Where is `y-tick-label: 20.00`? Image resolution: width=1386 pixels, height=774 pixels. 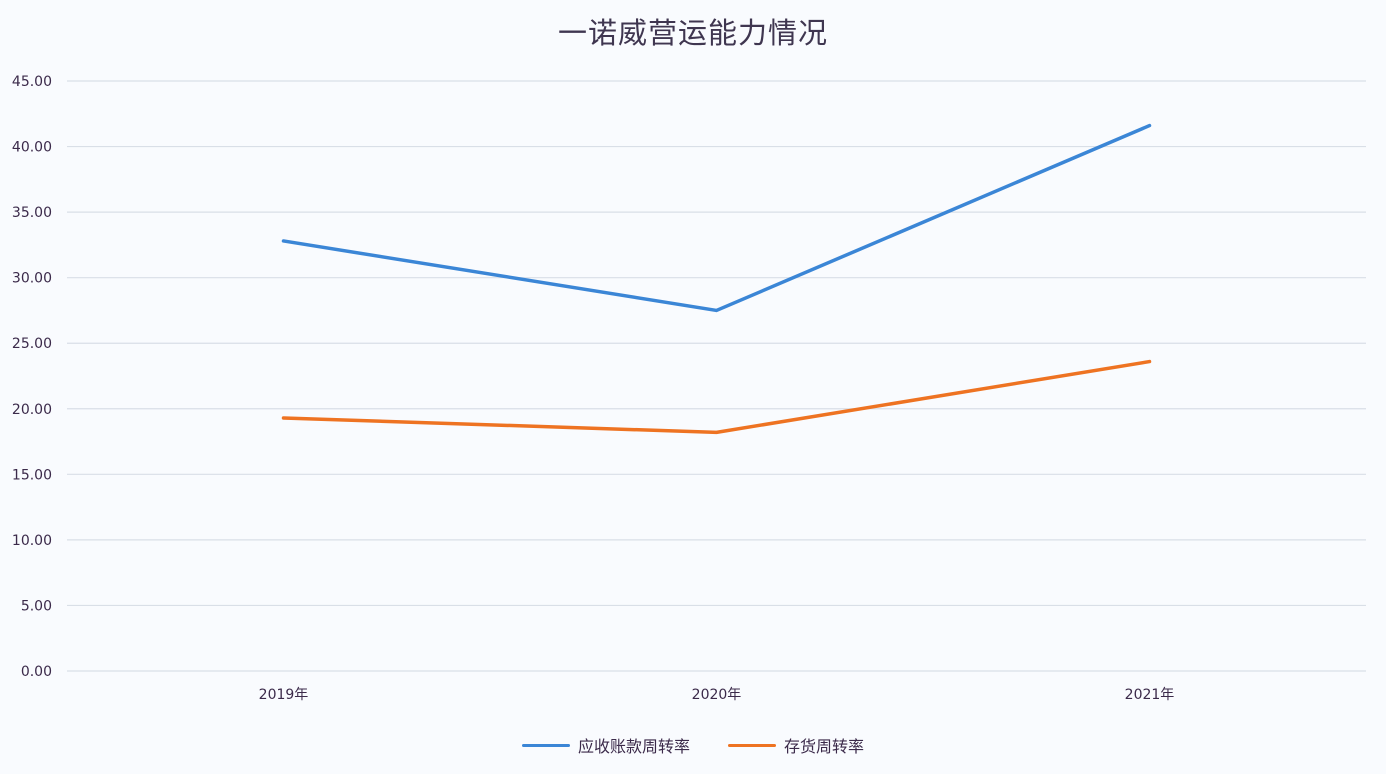
y-tick-label: 20.00 is located at coordinates (32, 410).